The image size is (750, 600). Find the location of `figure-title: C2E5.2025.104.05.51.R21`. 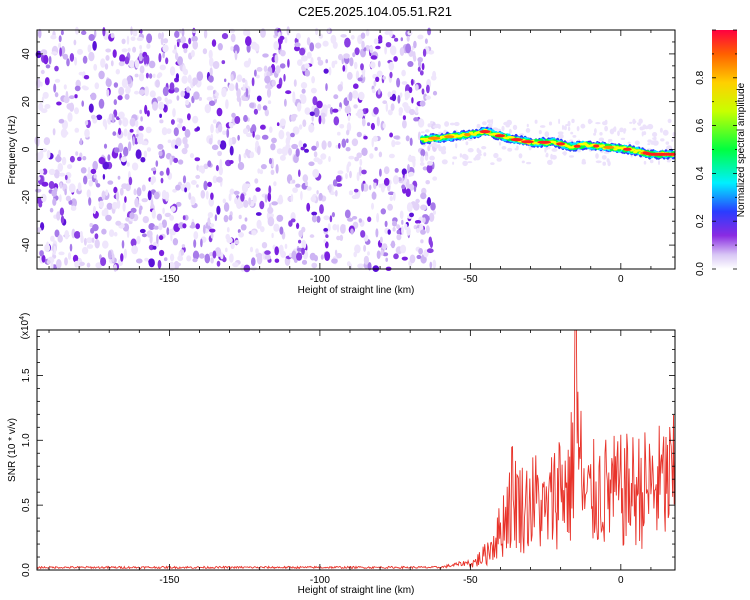

figure-title: C2E5.2025.104.05.51.R21 is located at coordinates (375, 11).